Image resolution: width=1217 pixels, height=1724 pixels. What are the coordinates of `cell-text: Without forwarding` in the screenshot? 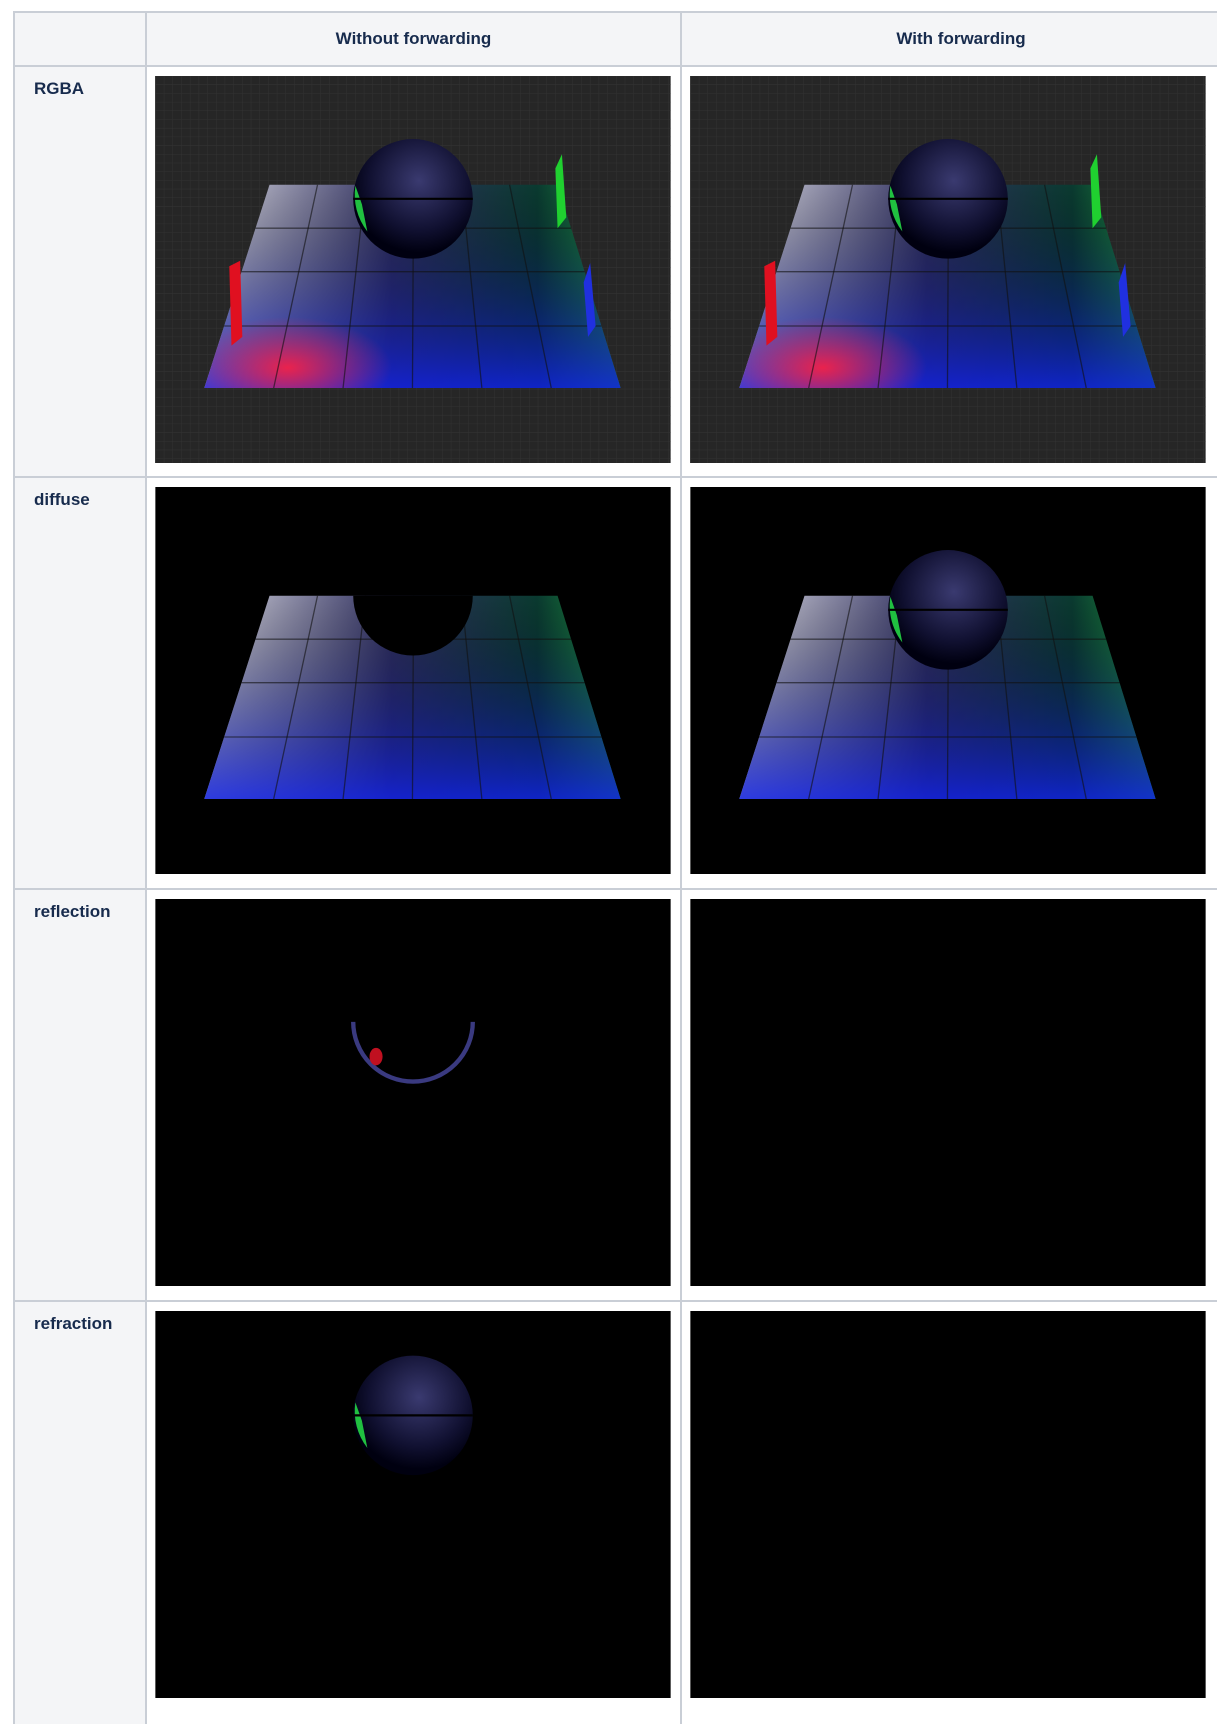 It's located at (413, 38).